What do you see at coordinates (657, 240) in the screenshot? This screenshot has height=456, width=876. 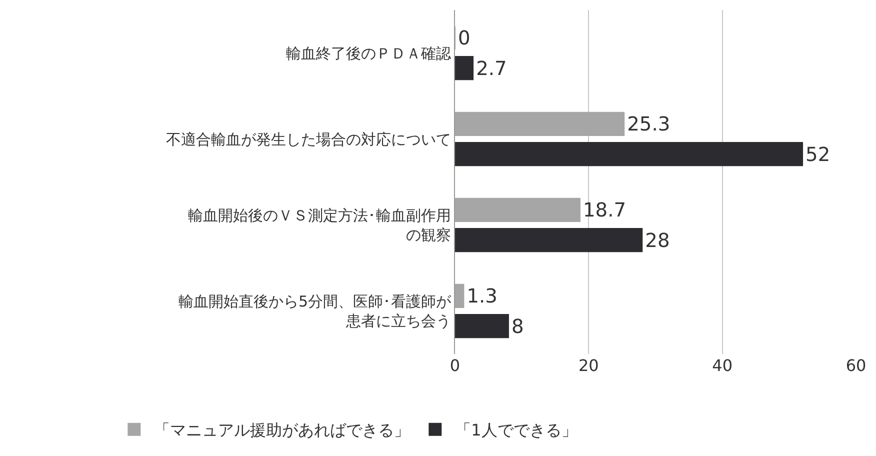 I see `data-label: 28` at bounding box center [657, 240].